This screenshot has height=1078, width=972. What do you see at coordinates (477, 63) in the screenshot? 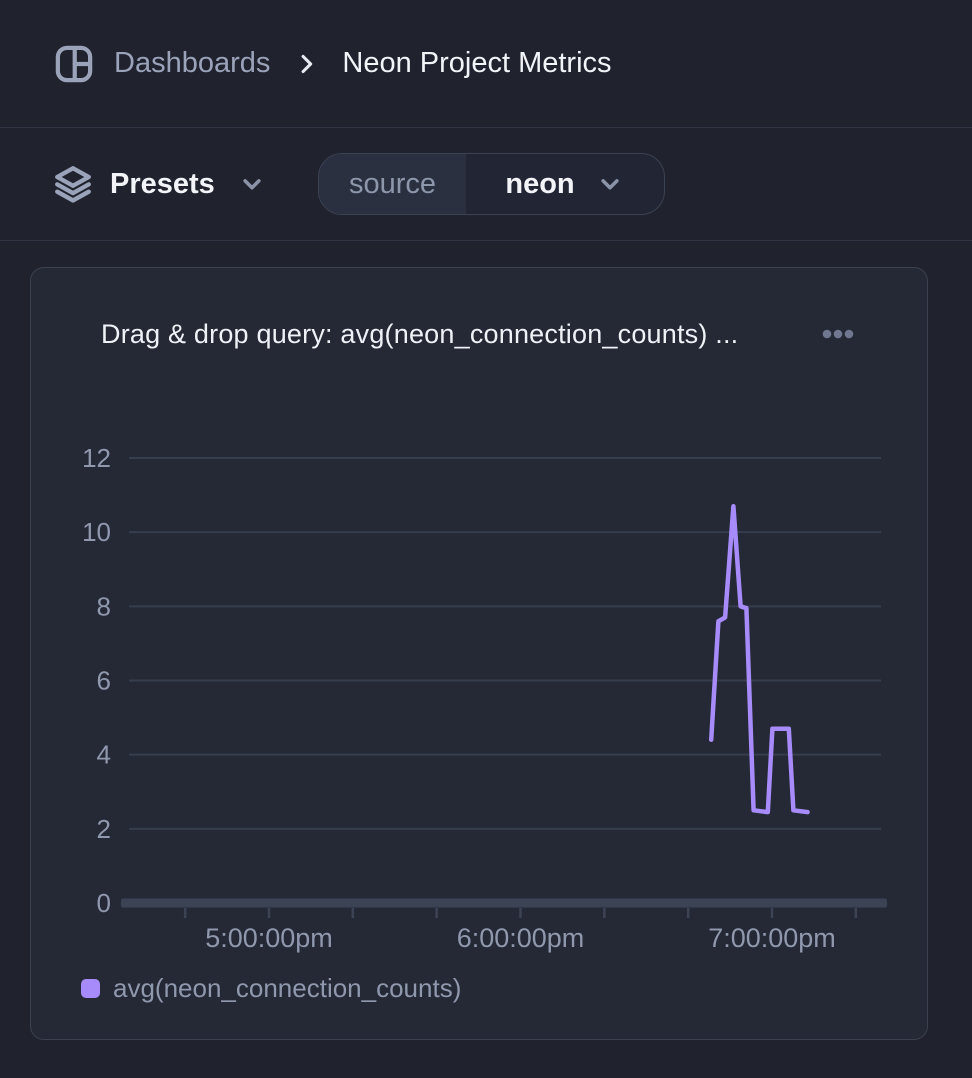
I see `page-title: Neon Project Metrics` at bounding box center [477, 63].